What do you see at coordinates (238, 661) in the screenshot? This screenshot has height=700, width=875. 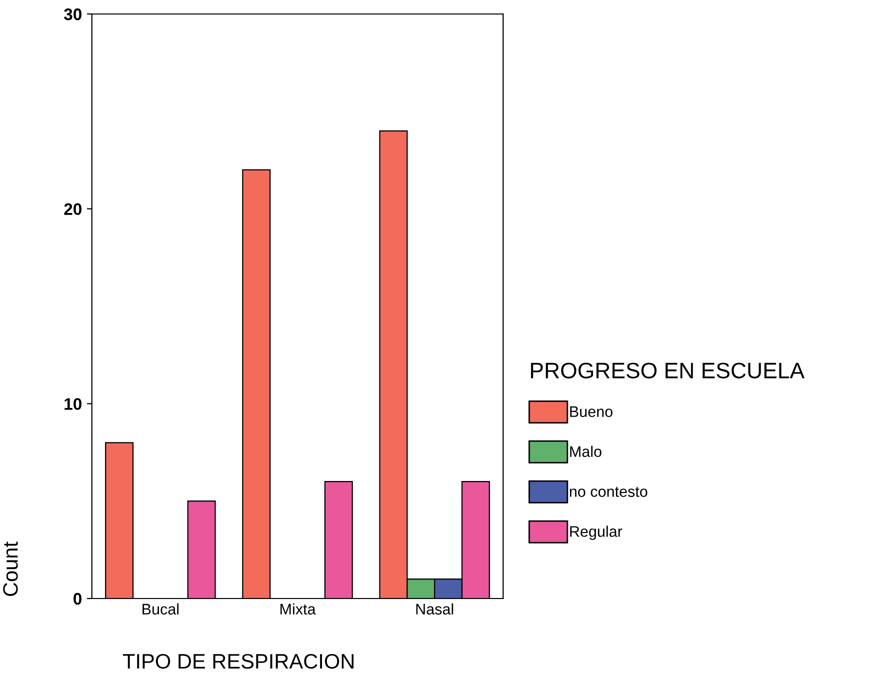 I see `x-axis-title: TIPO DE RESPIRACION` at bounding box center [238, 661].